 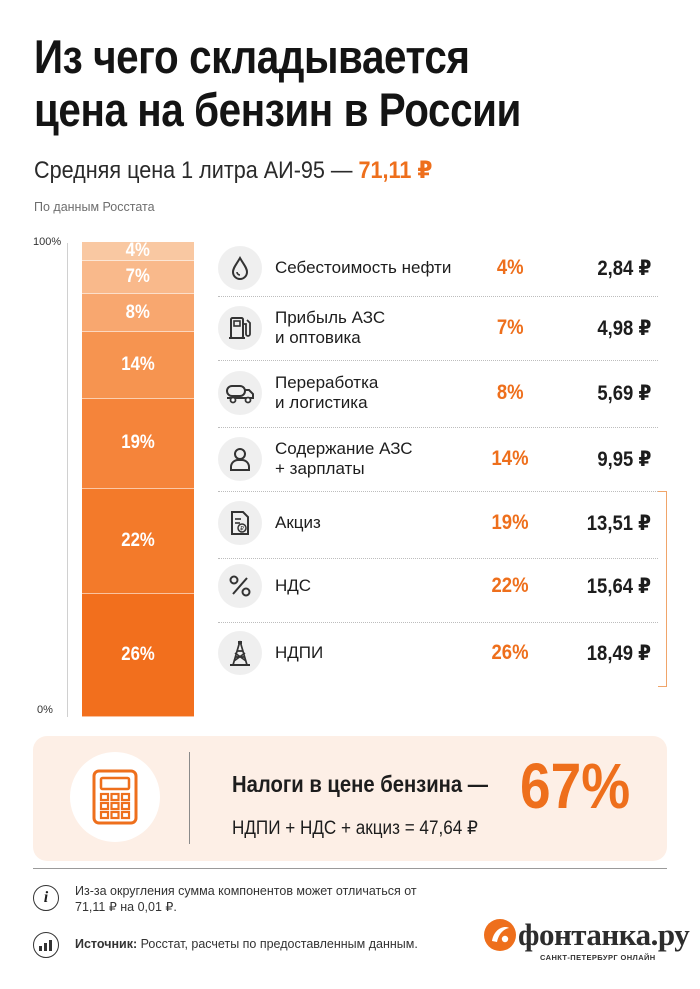 What do you see at coordinates (395, 170) in the screenshot?
I see `subtitle-price: 71,11 ₽` at bounding box center [395, 170].